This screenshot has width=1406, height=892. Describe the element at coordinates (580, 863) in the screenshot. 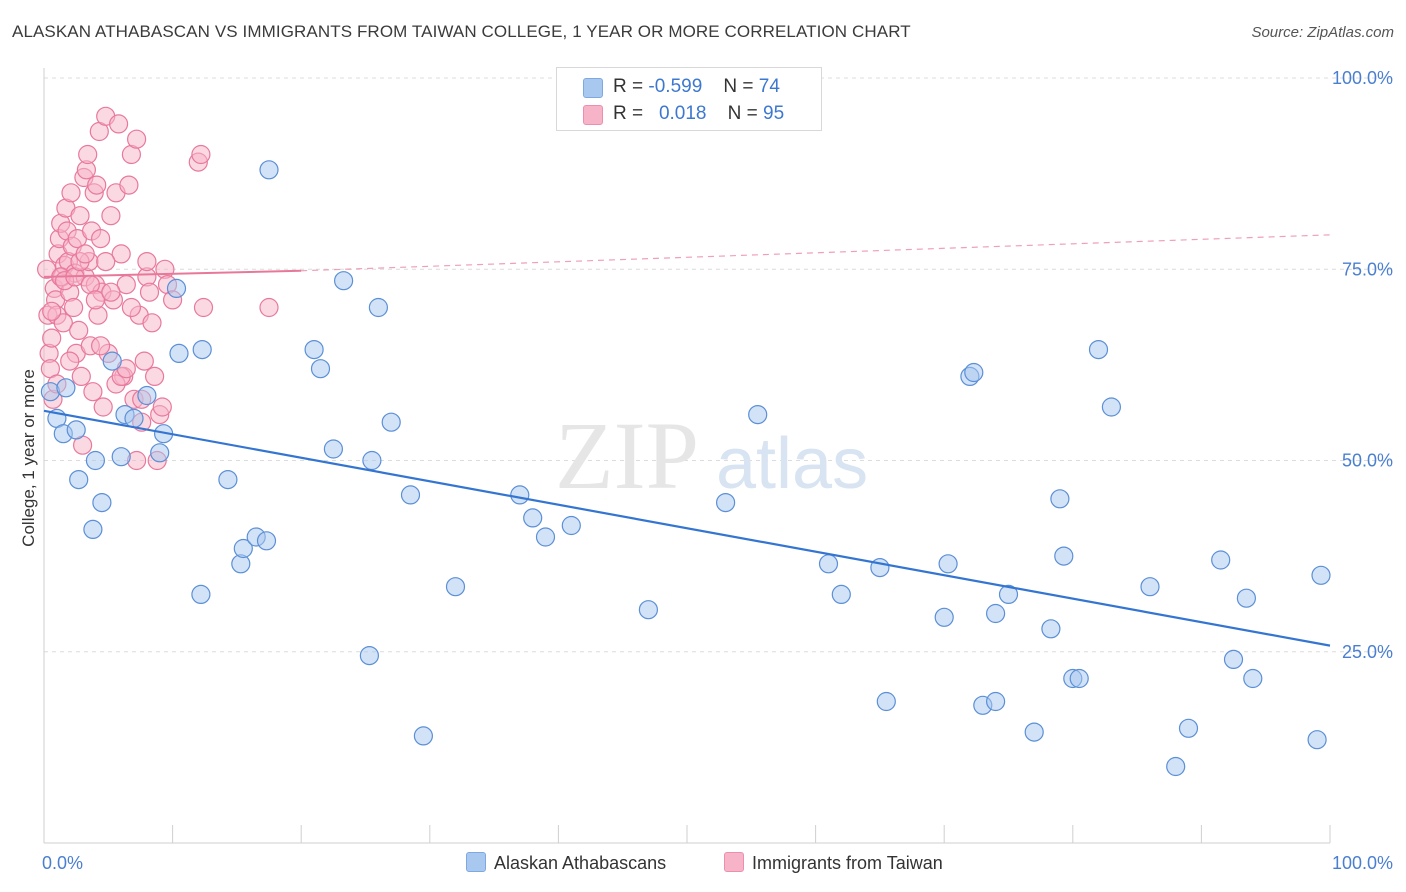

I see `bottom-legend-label: Alaskan Athabascans` at that location.